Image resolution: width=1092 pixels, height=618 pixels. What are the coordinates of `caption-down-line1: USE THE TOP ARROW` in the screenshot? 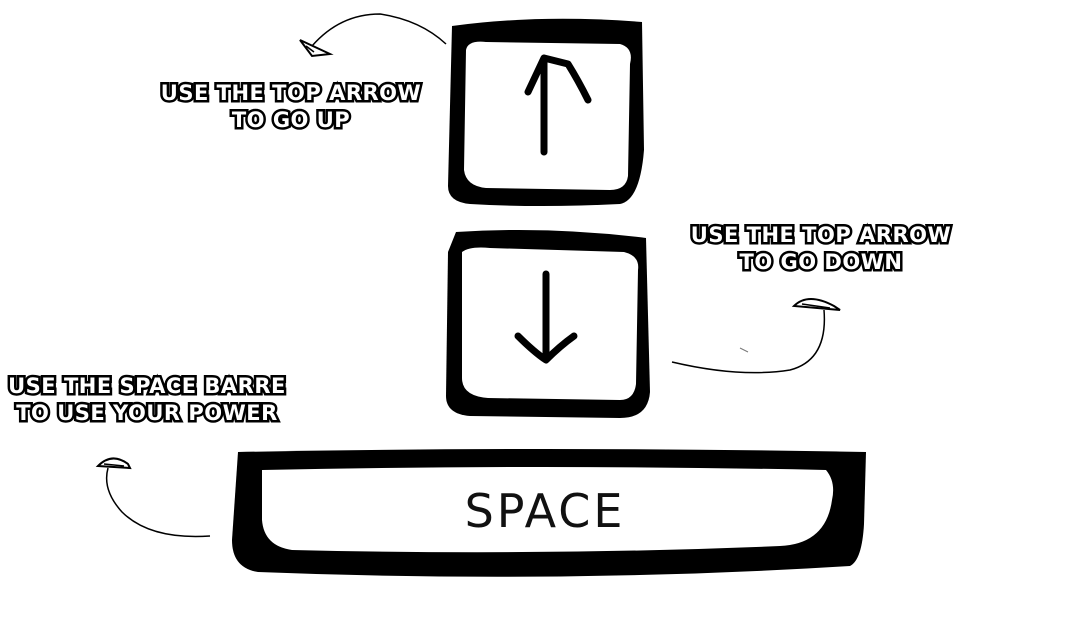 It's located at (820, 235).